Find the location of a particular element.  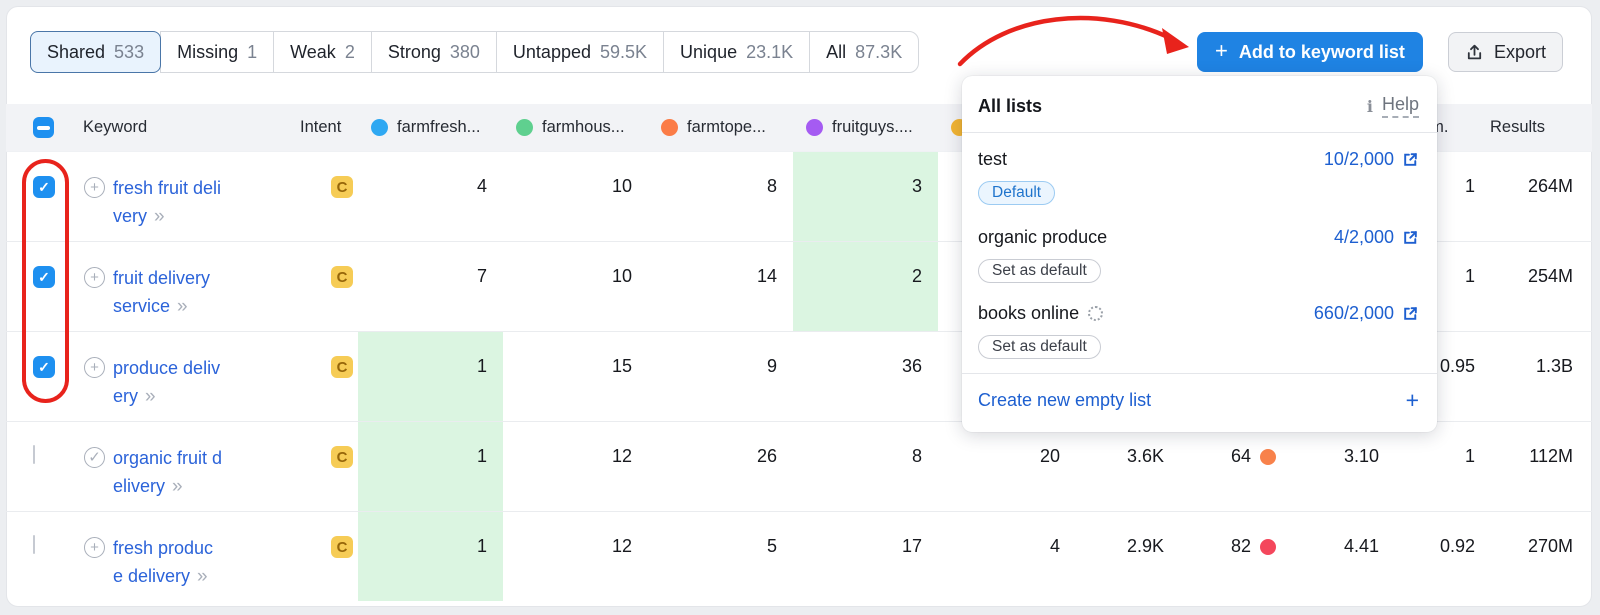

list-usage-link: 4/2,000 is located at coordinates (1376, 237).